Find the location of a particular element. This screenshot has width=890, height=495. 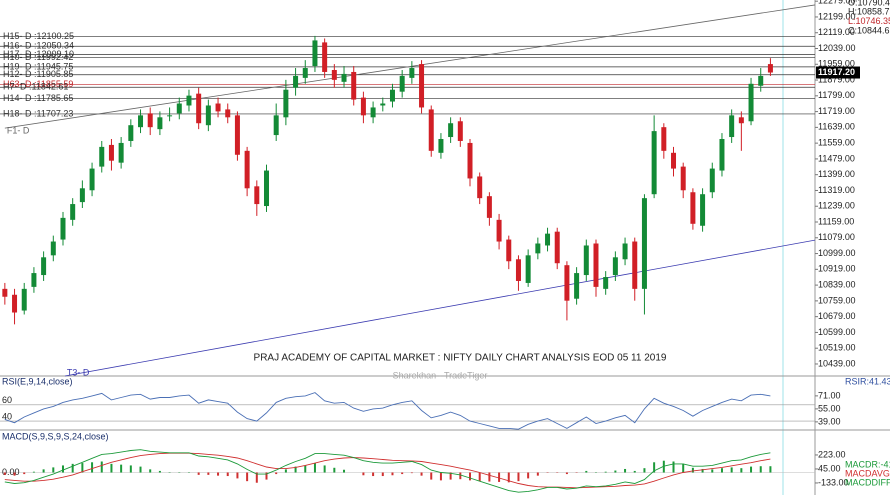

y-tick-label: 60 is located at coordinates (7, 400).